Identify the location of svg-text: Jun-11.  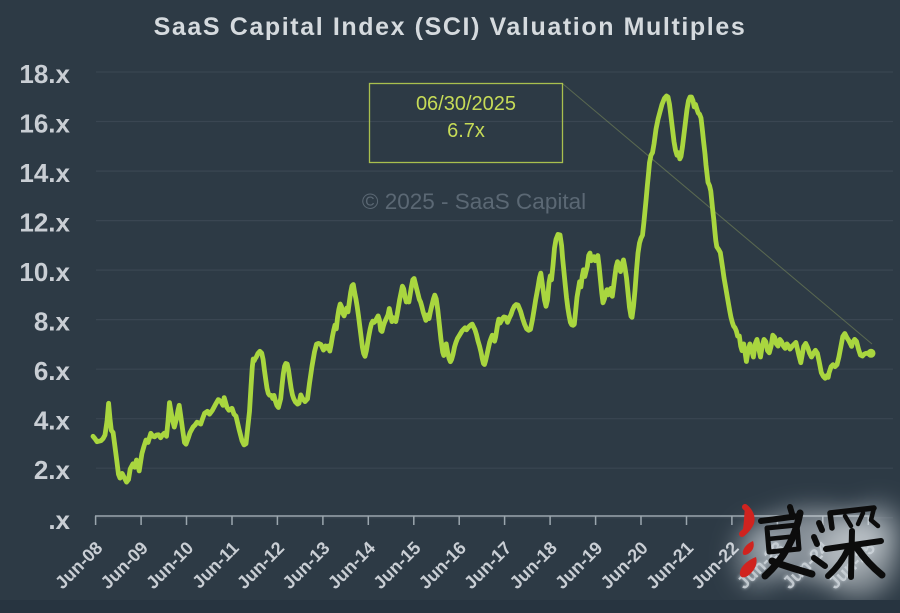
(215, 565).